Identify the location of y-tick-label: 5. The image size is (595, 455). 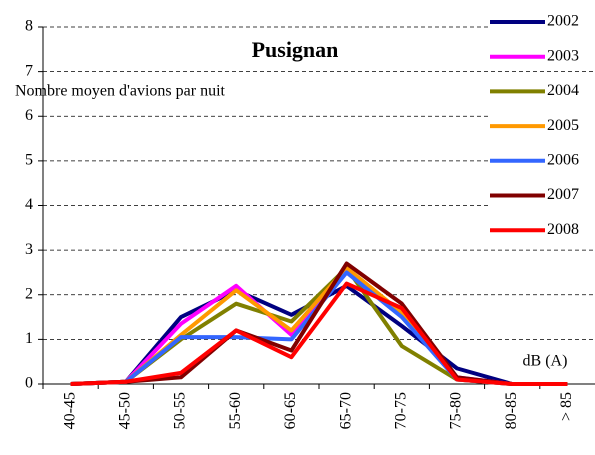
(29, 160).